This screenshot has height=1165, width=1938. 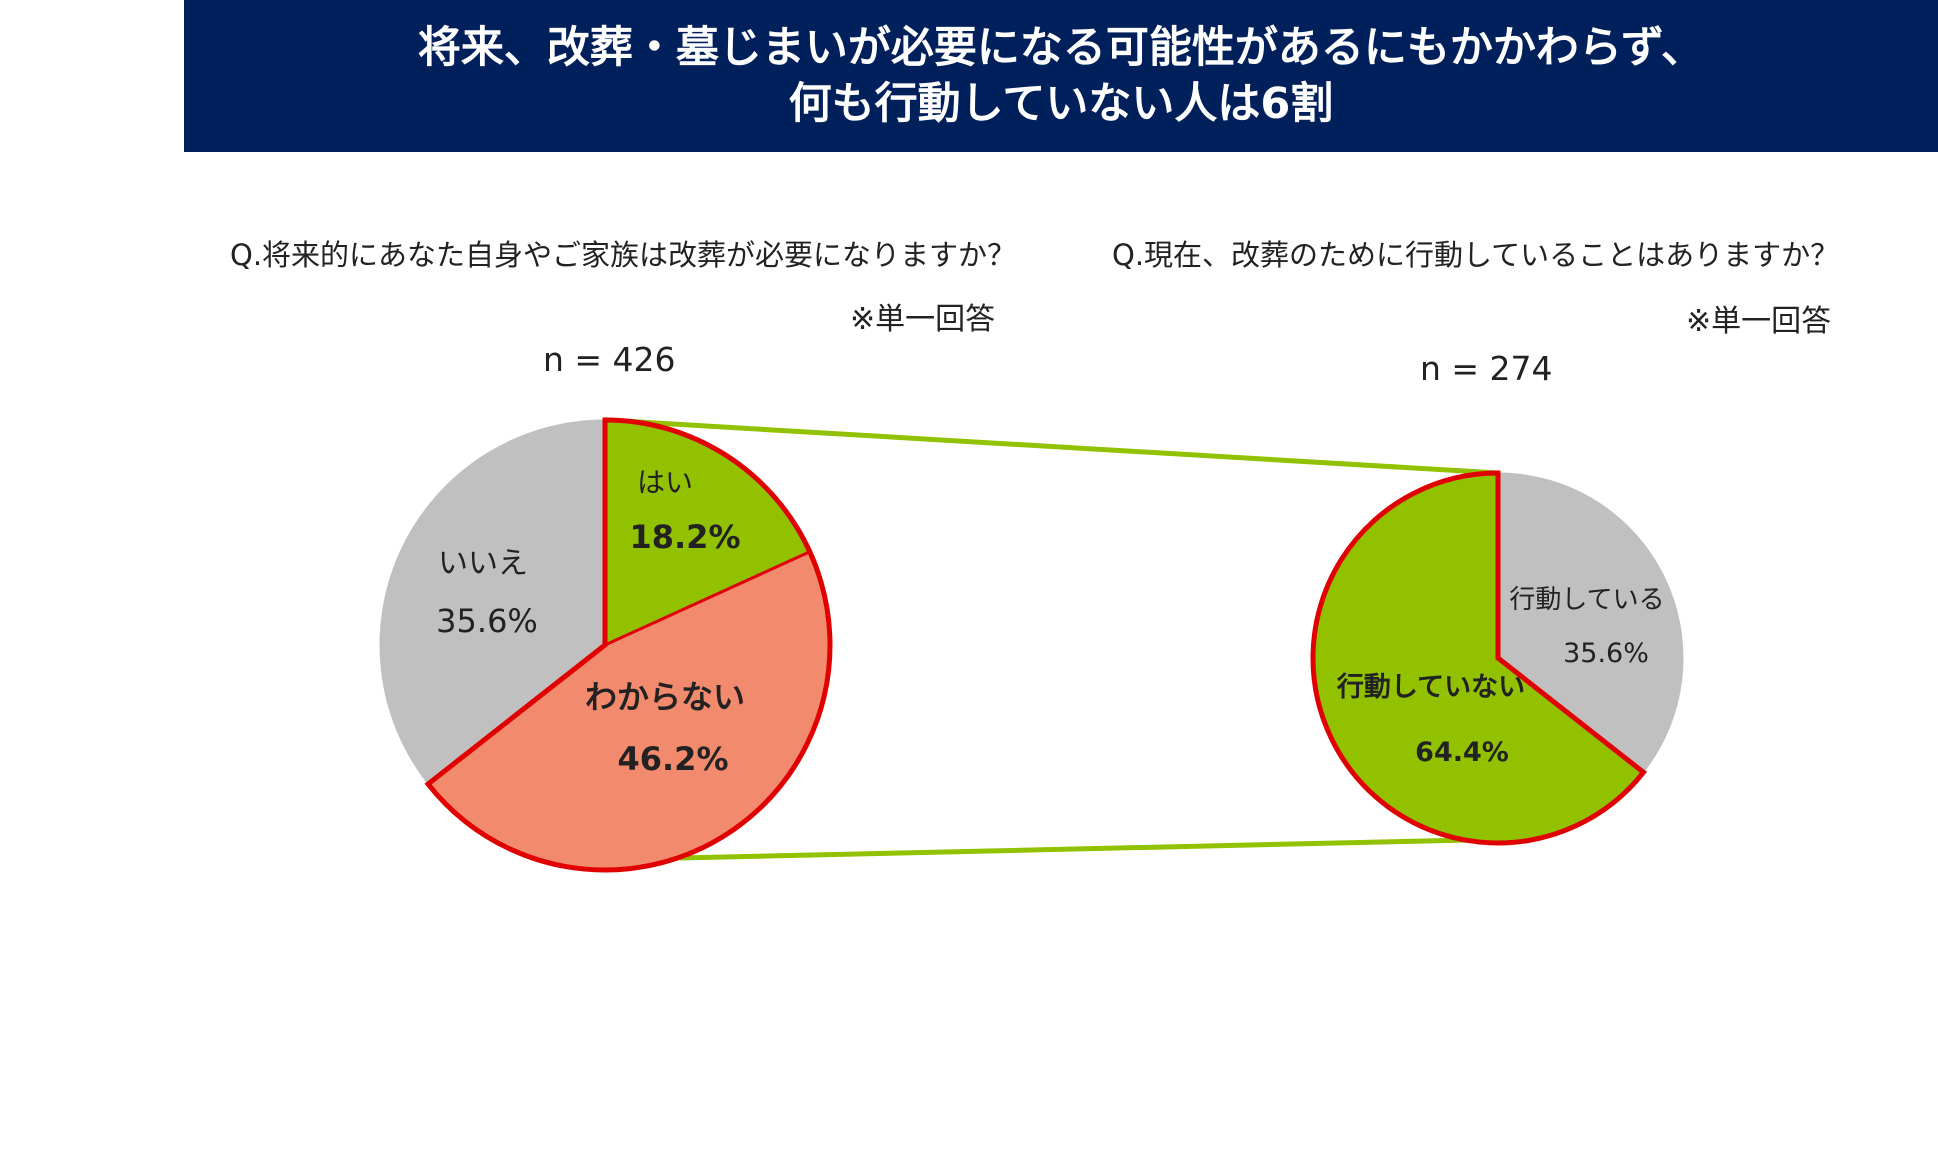 What do you see at coordinates (1061, 104) in the screenshot?
I see `title-line-2: 何も行動していない人は6割` at bounding box center [1061, 104].